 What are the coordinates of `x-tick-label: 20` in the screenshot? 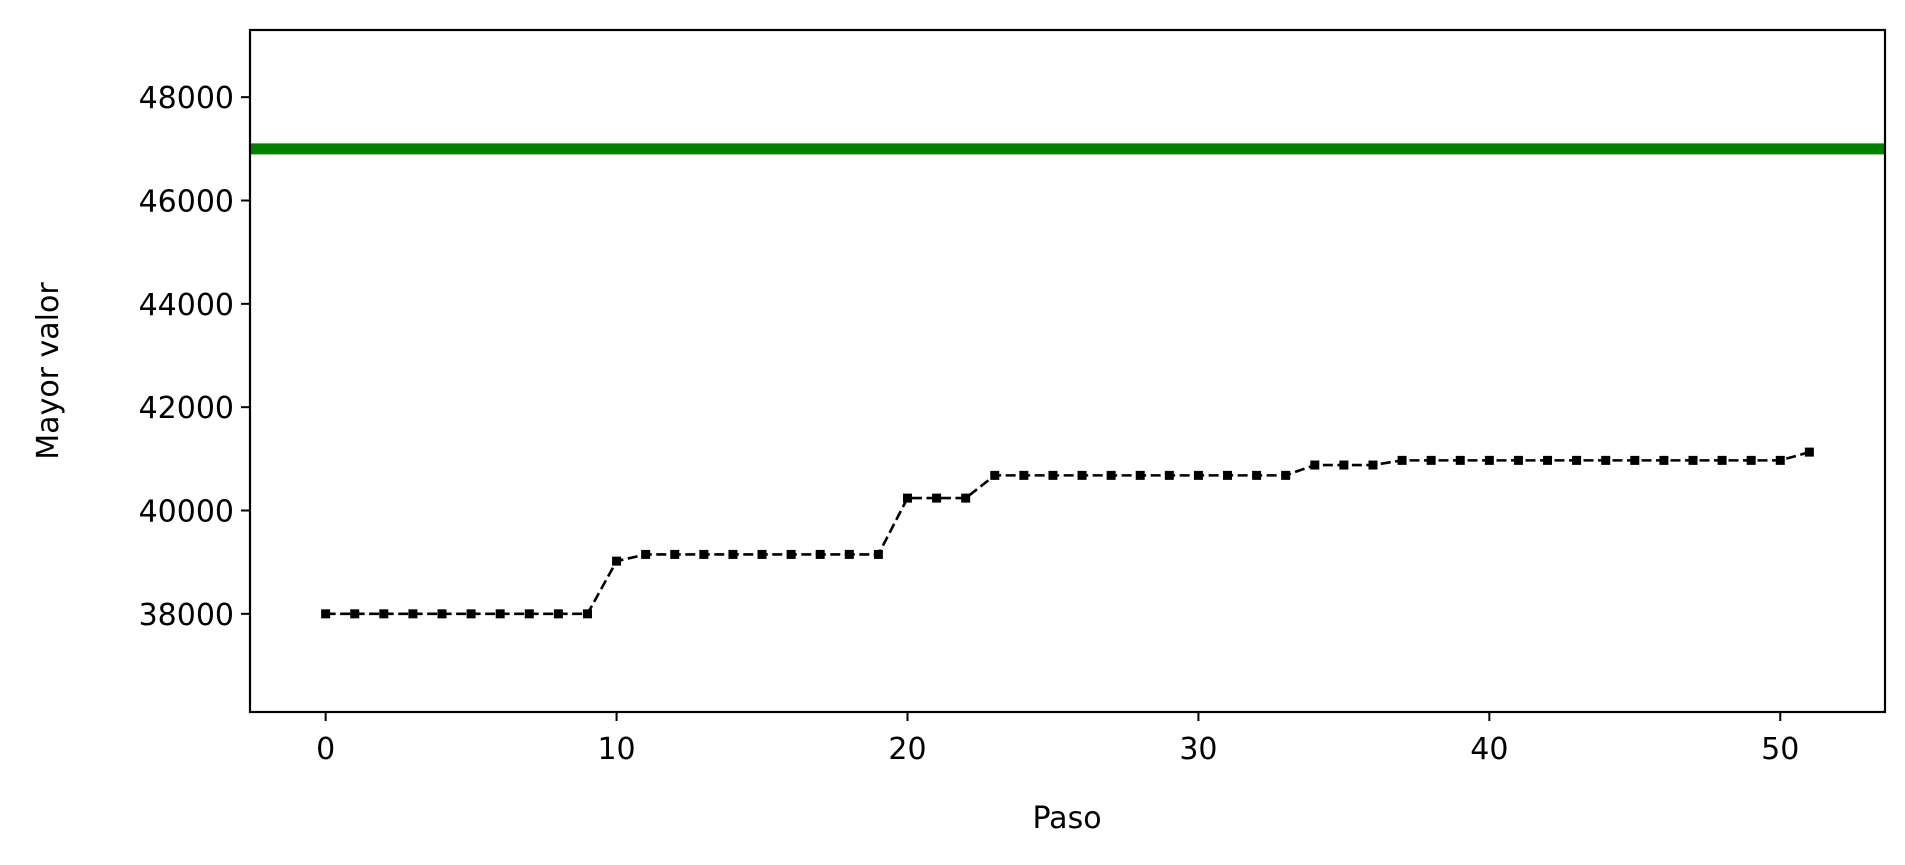 It's located at (907, 749).